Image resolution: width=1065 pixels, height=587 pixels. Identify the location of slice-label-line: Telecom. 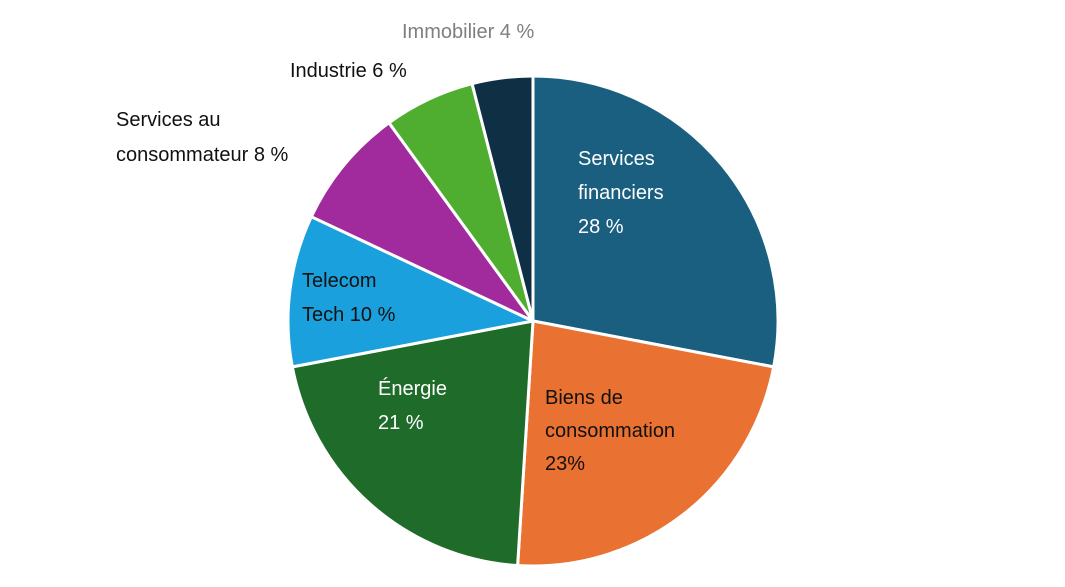
(339, 281).